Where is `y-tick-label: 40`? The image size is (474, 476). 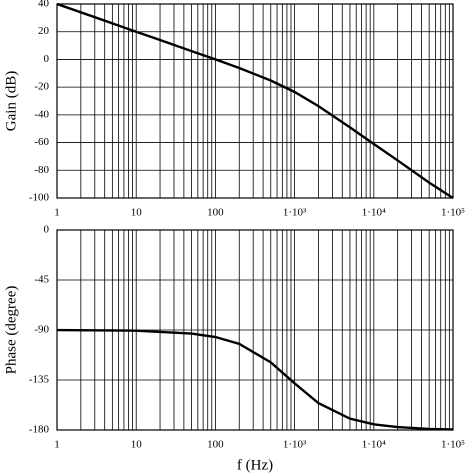 y-tick-label: 40 is located at coordinates (44, 5).